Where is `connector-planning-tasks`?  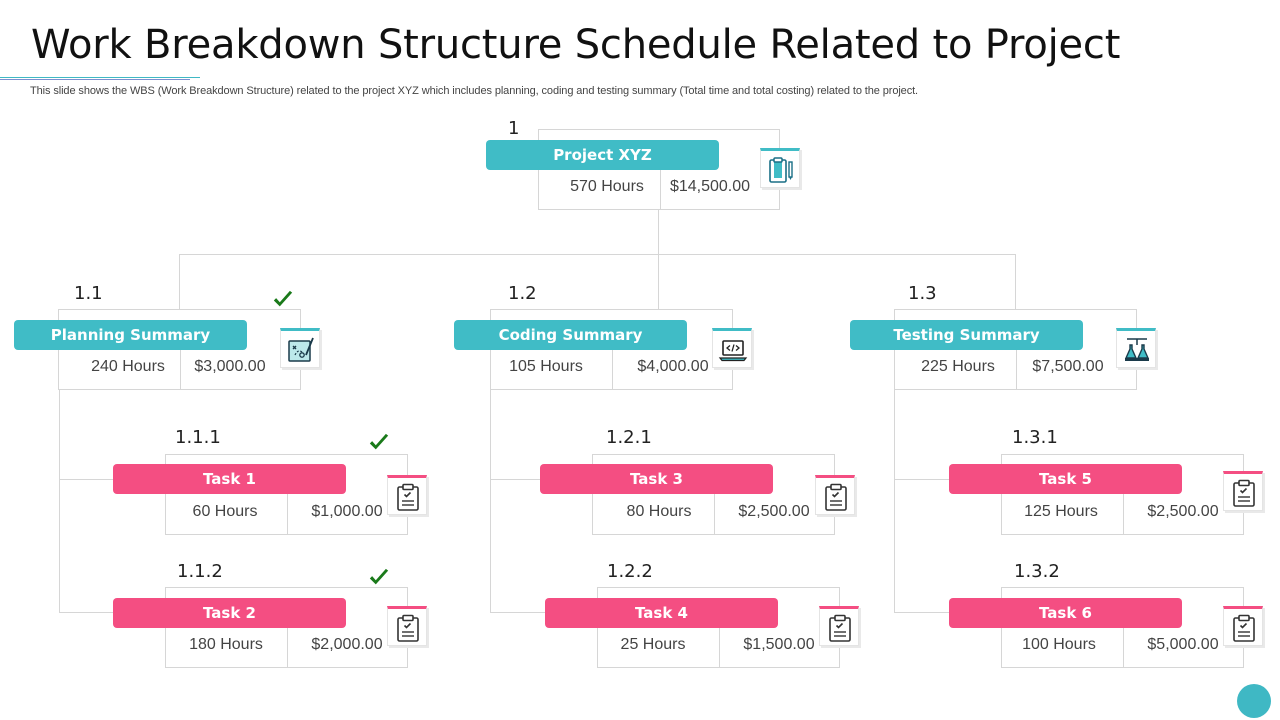
connector-planning-tasks is located at coordinates (59, 501).